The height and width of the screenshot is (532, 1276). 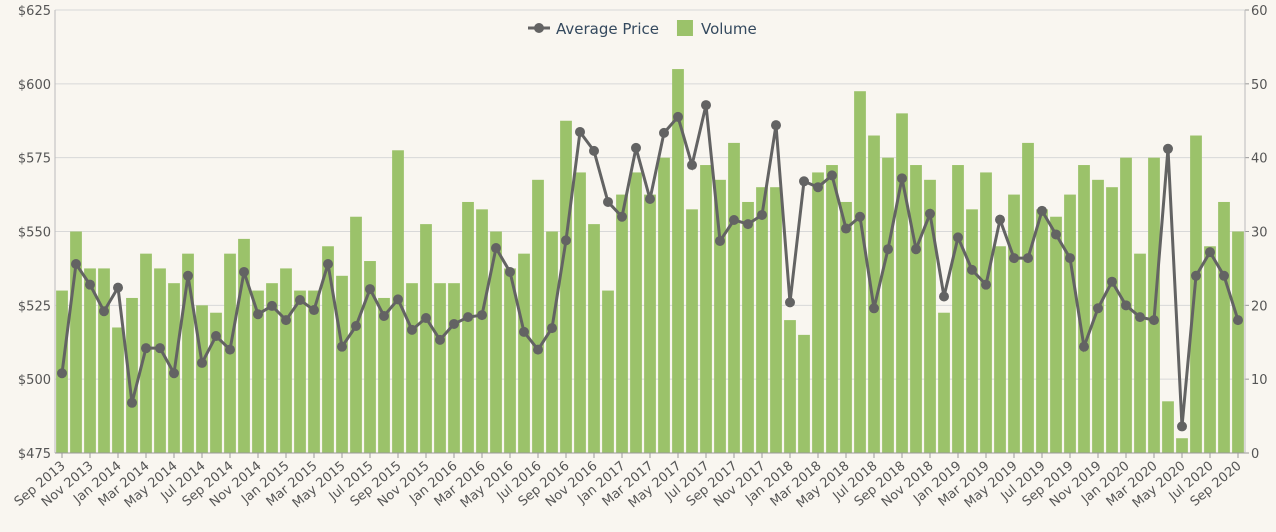 What do you see at coordinates (1259, 11) in the screenshot?
I see `y2-tick-label: 60` at bounding box center [1259, 11].